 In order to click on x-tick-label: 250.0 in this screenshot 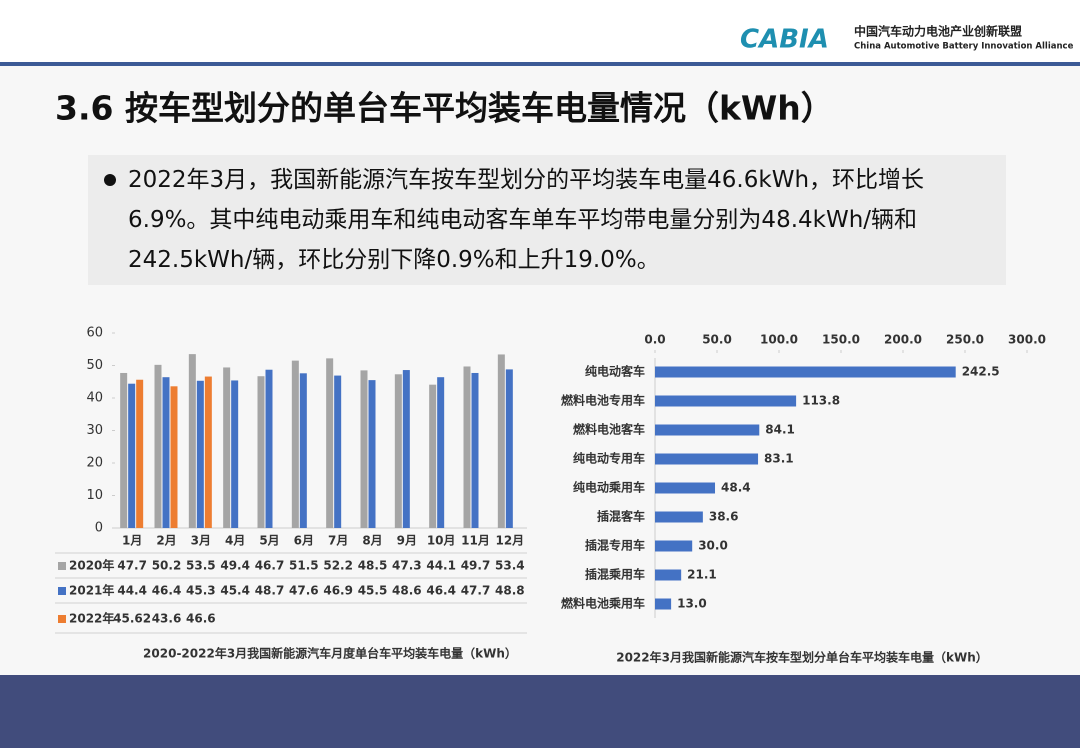, I will do `click(965, 340)`.